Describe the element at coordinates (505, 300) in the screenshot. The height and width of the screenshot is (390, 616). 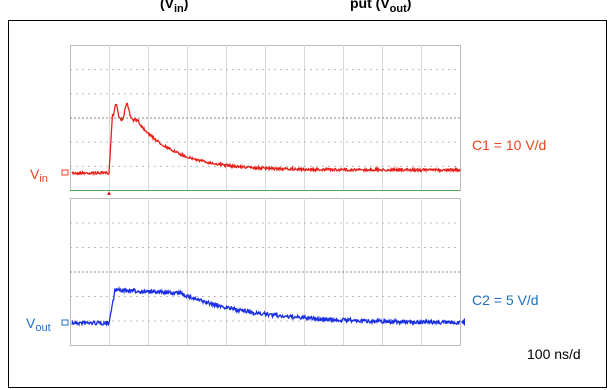
I see `c2-scale: C2 = 5 V/d` at that location.